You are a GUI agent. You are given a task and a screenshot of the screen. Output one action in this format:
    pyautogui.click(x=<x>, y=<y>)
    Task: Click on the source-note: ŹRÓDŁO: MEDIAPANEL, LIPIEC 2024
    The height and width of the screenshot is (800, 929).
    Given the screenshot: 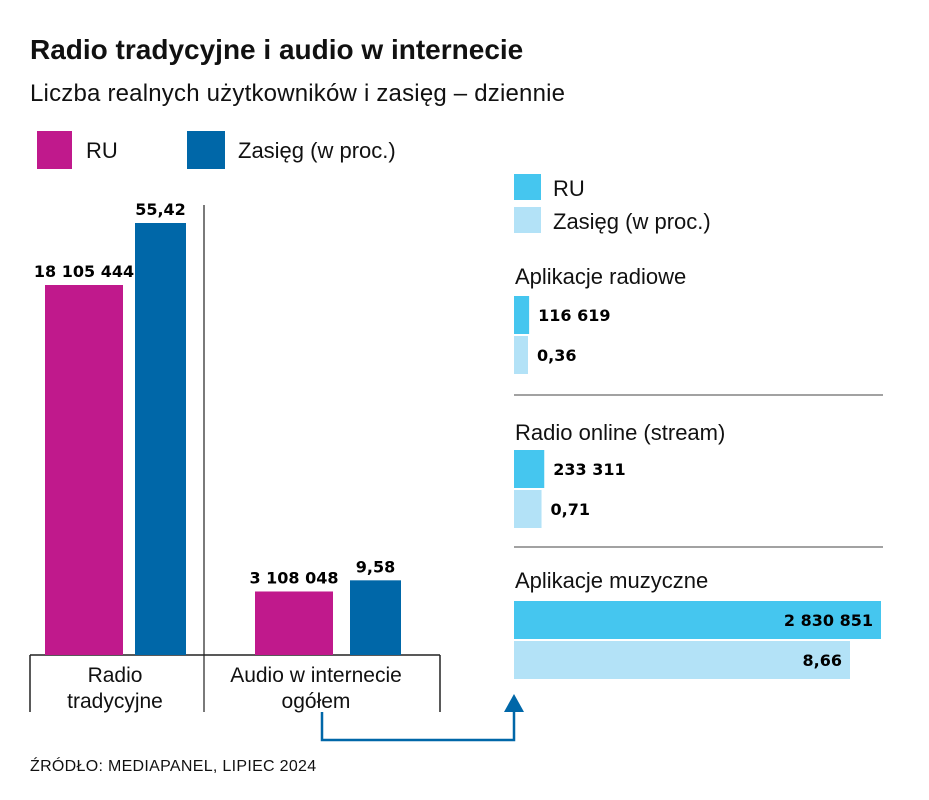 What is the action you would take?
    pyautogui.click(x=173, y=766)
    